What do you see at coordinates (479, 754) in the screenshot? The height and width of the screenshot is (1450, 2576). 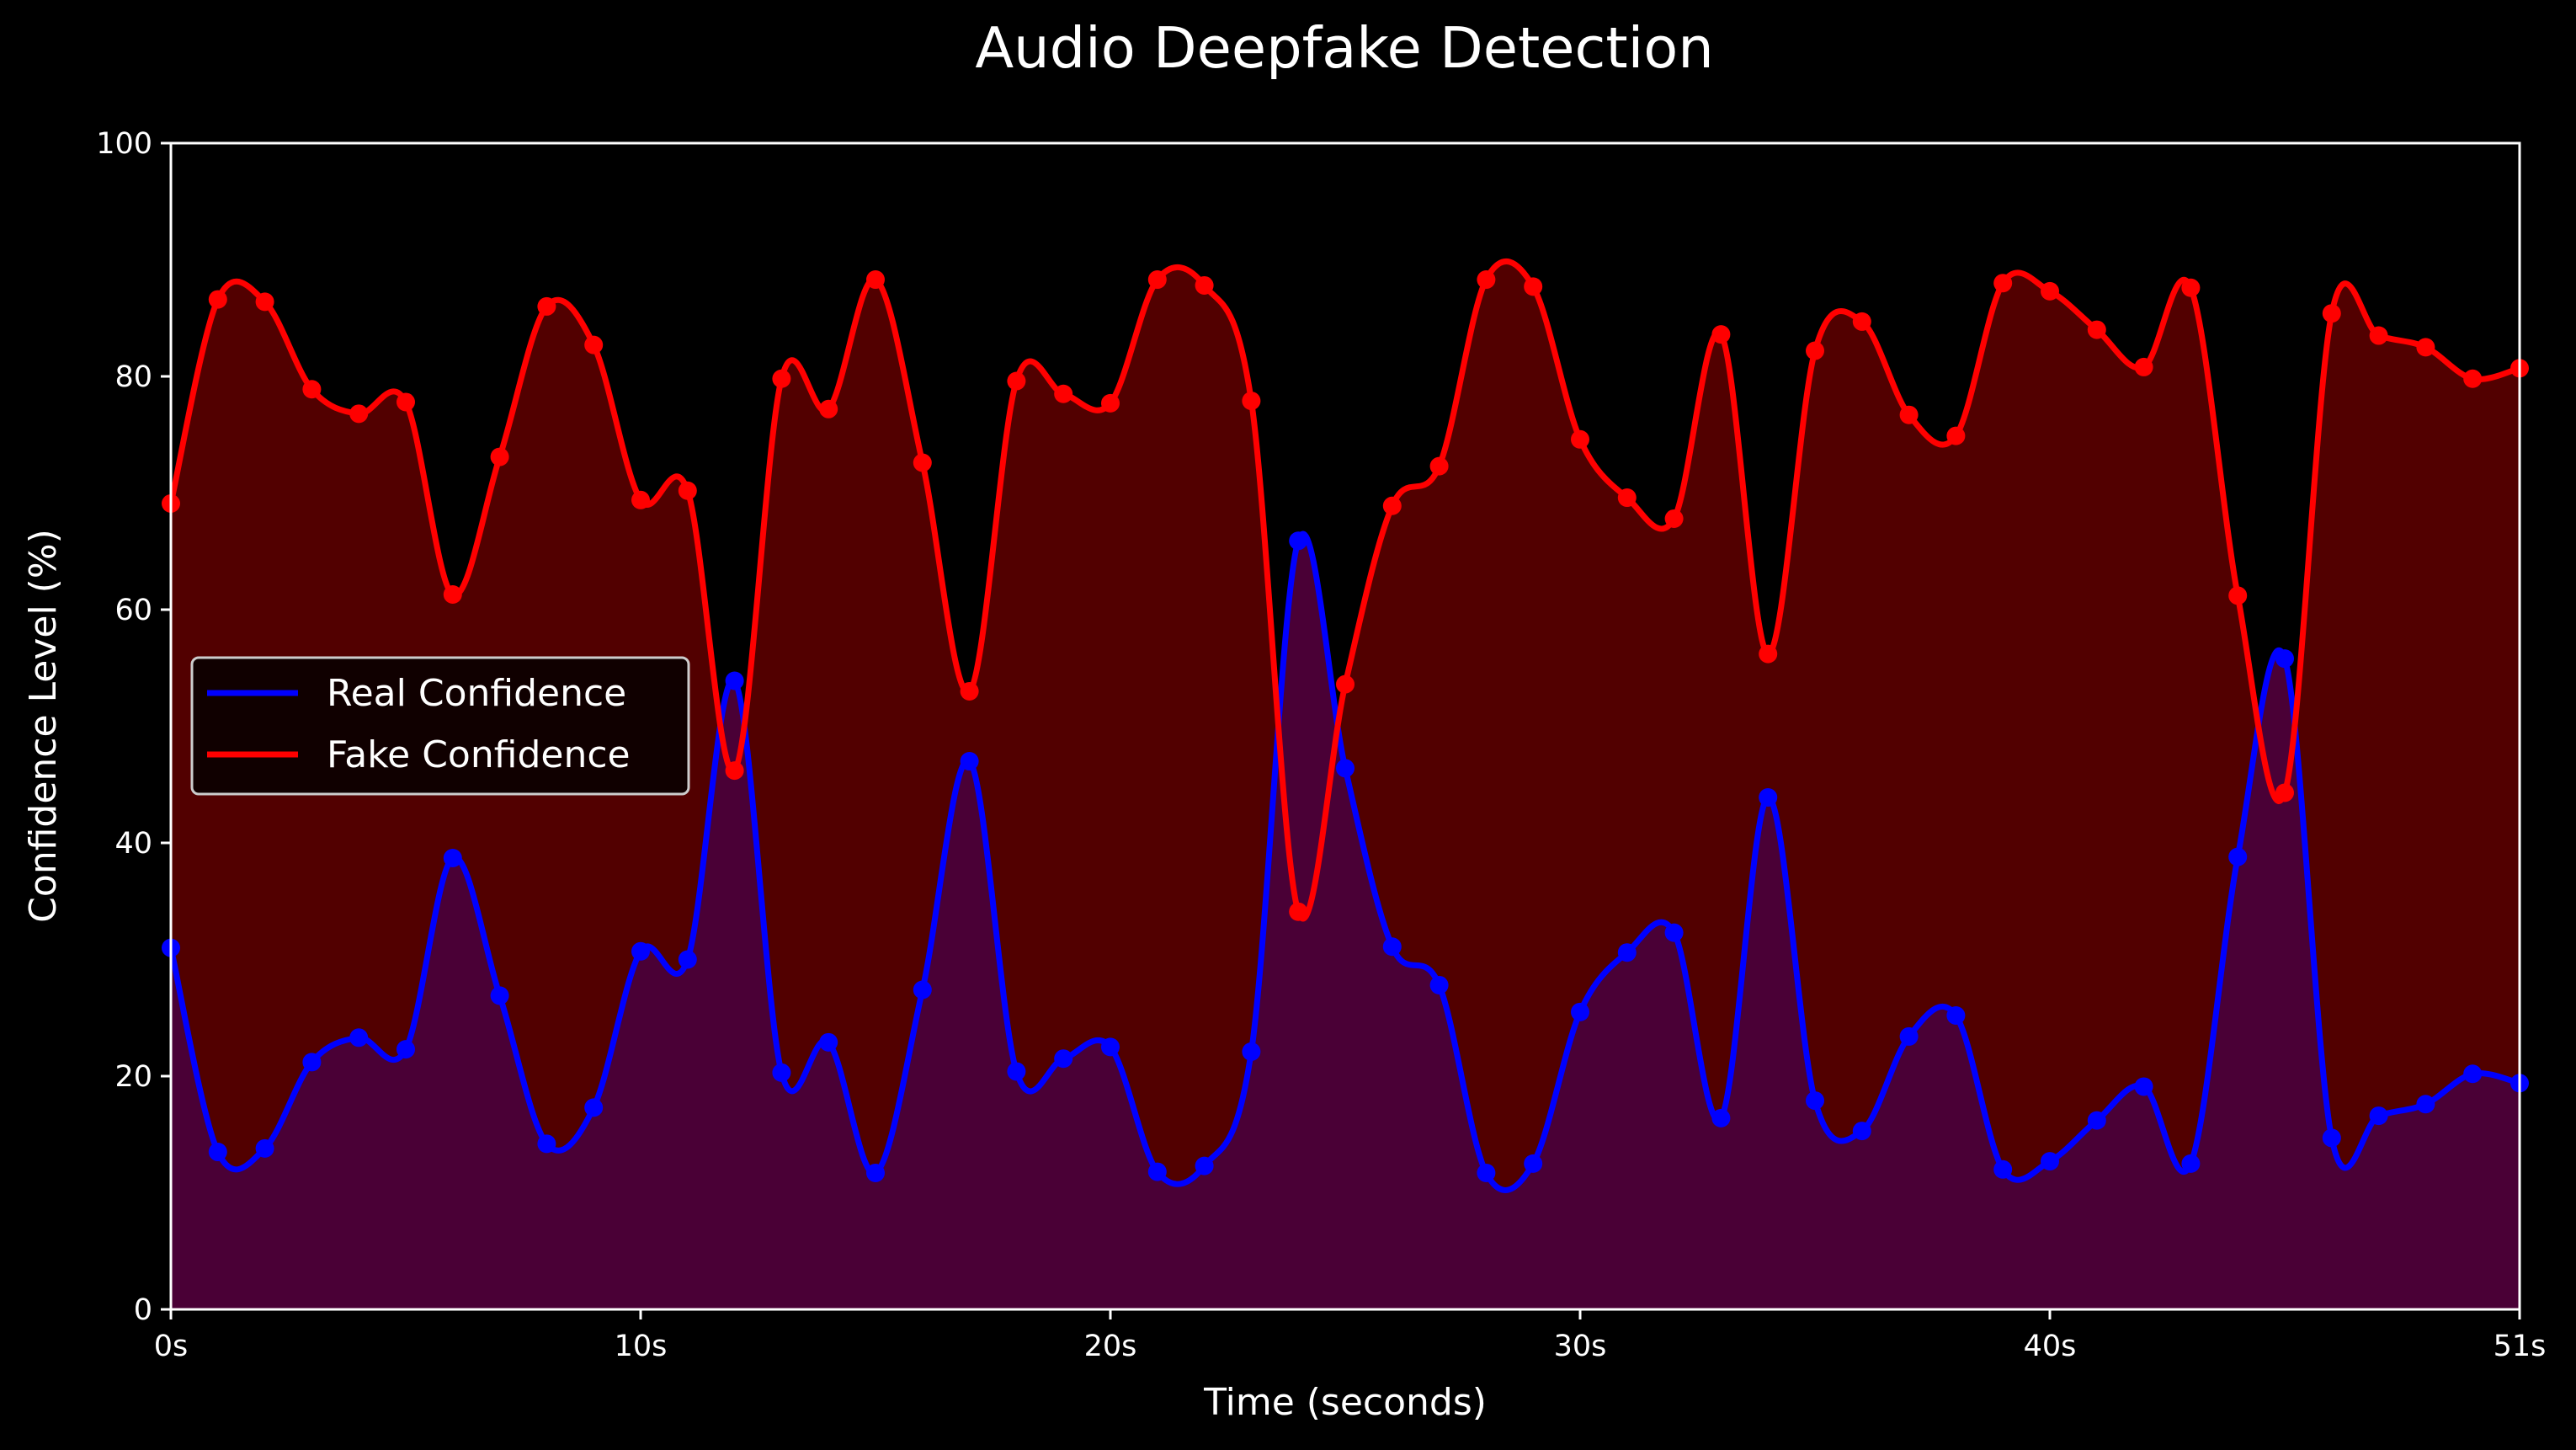 I see `legend-label-fake: Fake Confidence` at bounding box center [479, 754].